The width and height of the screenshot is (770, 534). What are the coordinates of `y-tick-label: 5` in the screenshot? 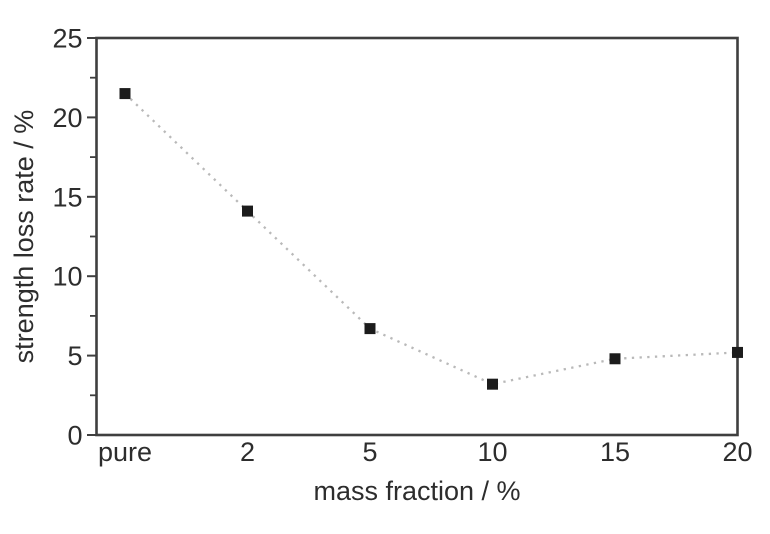 It's located at (74, 356).